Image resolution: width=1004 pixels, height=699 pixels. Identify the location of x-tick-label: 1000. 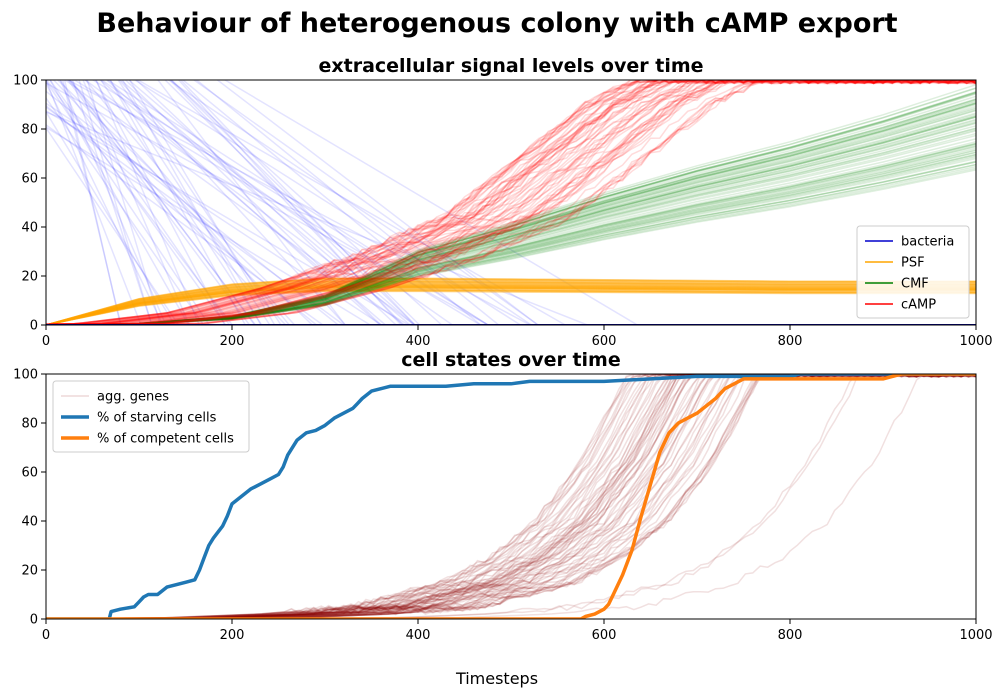
(975, 635).